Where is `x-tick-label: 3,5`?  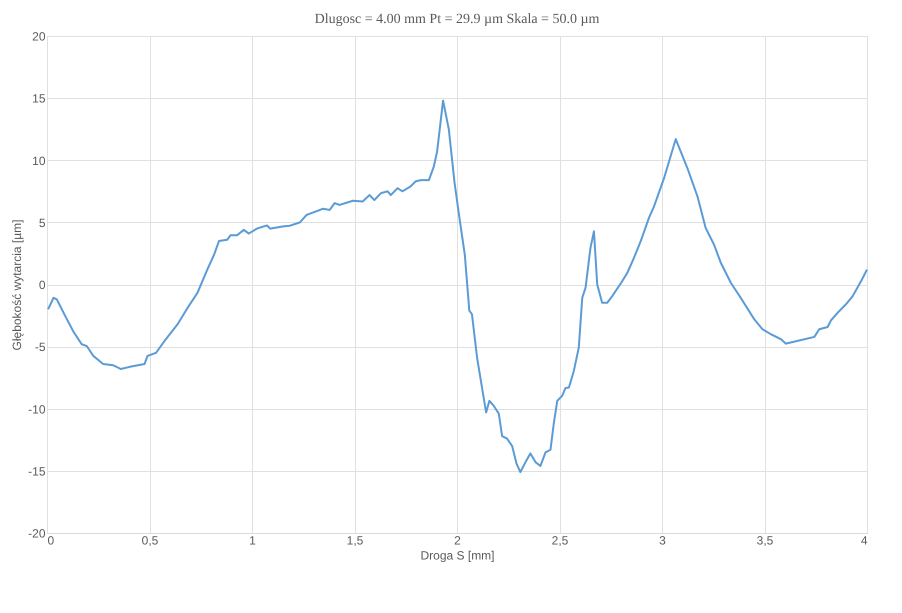
x-tick-label: 3,5 is located at coordinates (765, 541).